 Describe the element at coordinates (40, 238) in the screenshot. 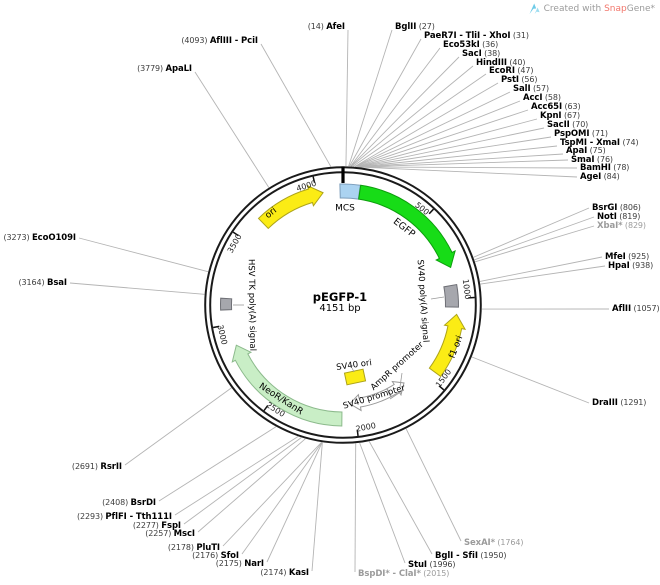

I see `site-label-ecoo109i: (3273) EcoO109I` at that location.